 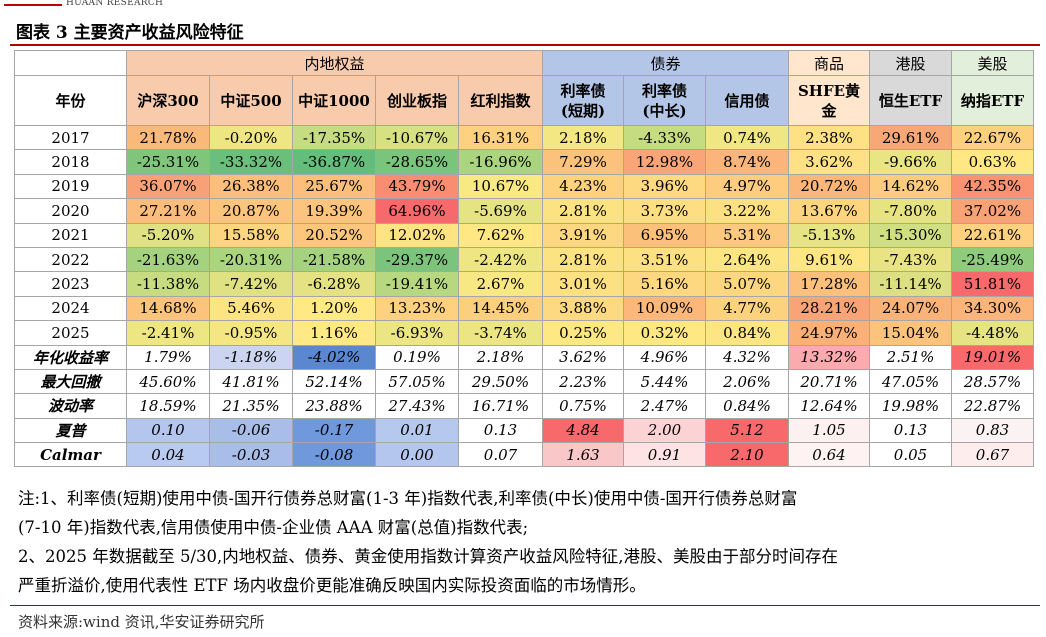 I want to click on return-cell: 2.67%, so click(x=500, y=284).